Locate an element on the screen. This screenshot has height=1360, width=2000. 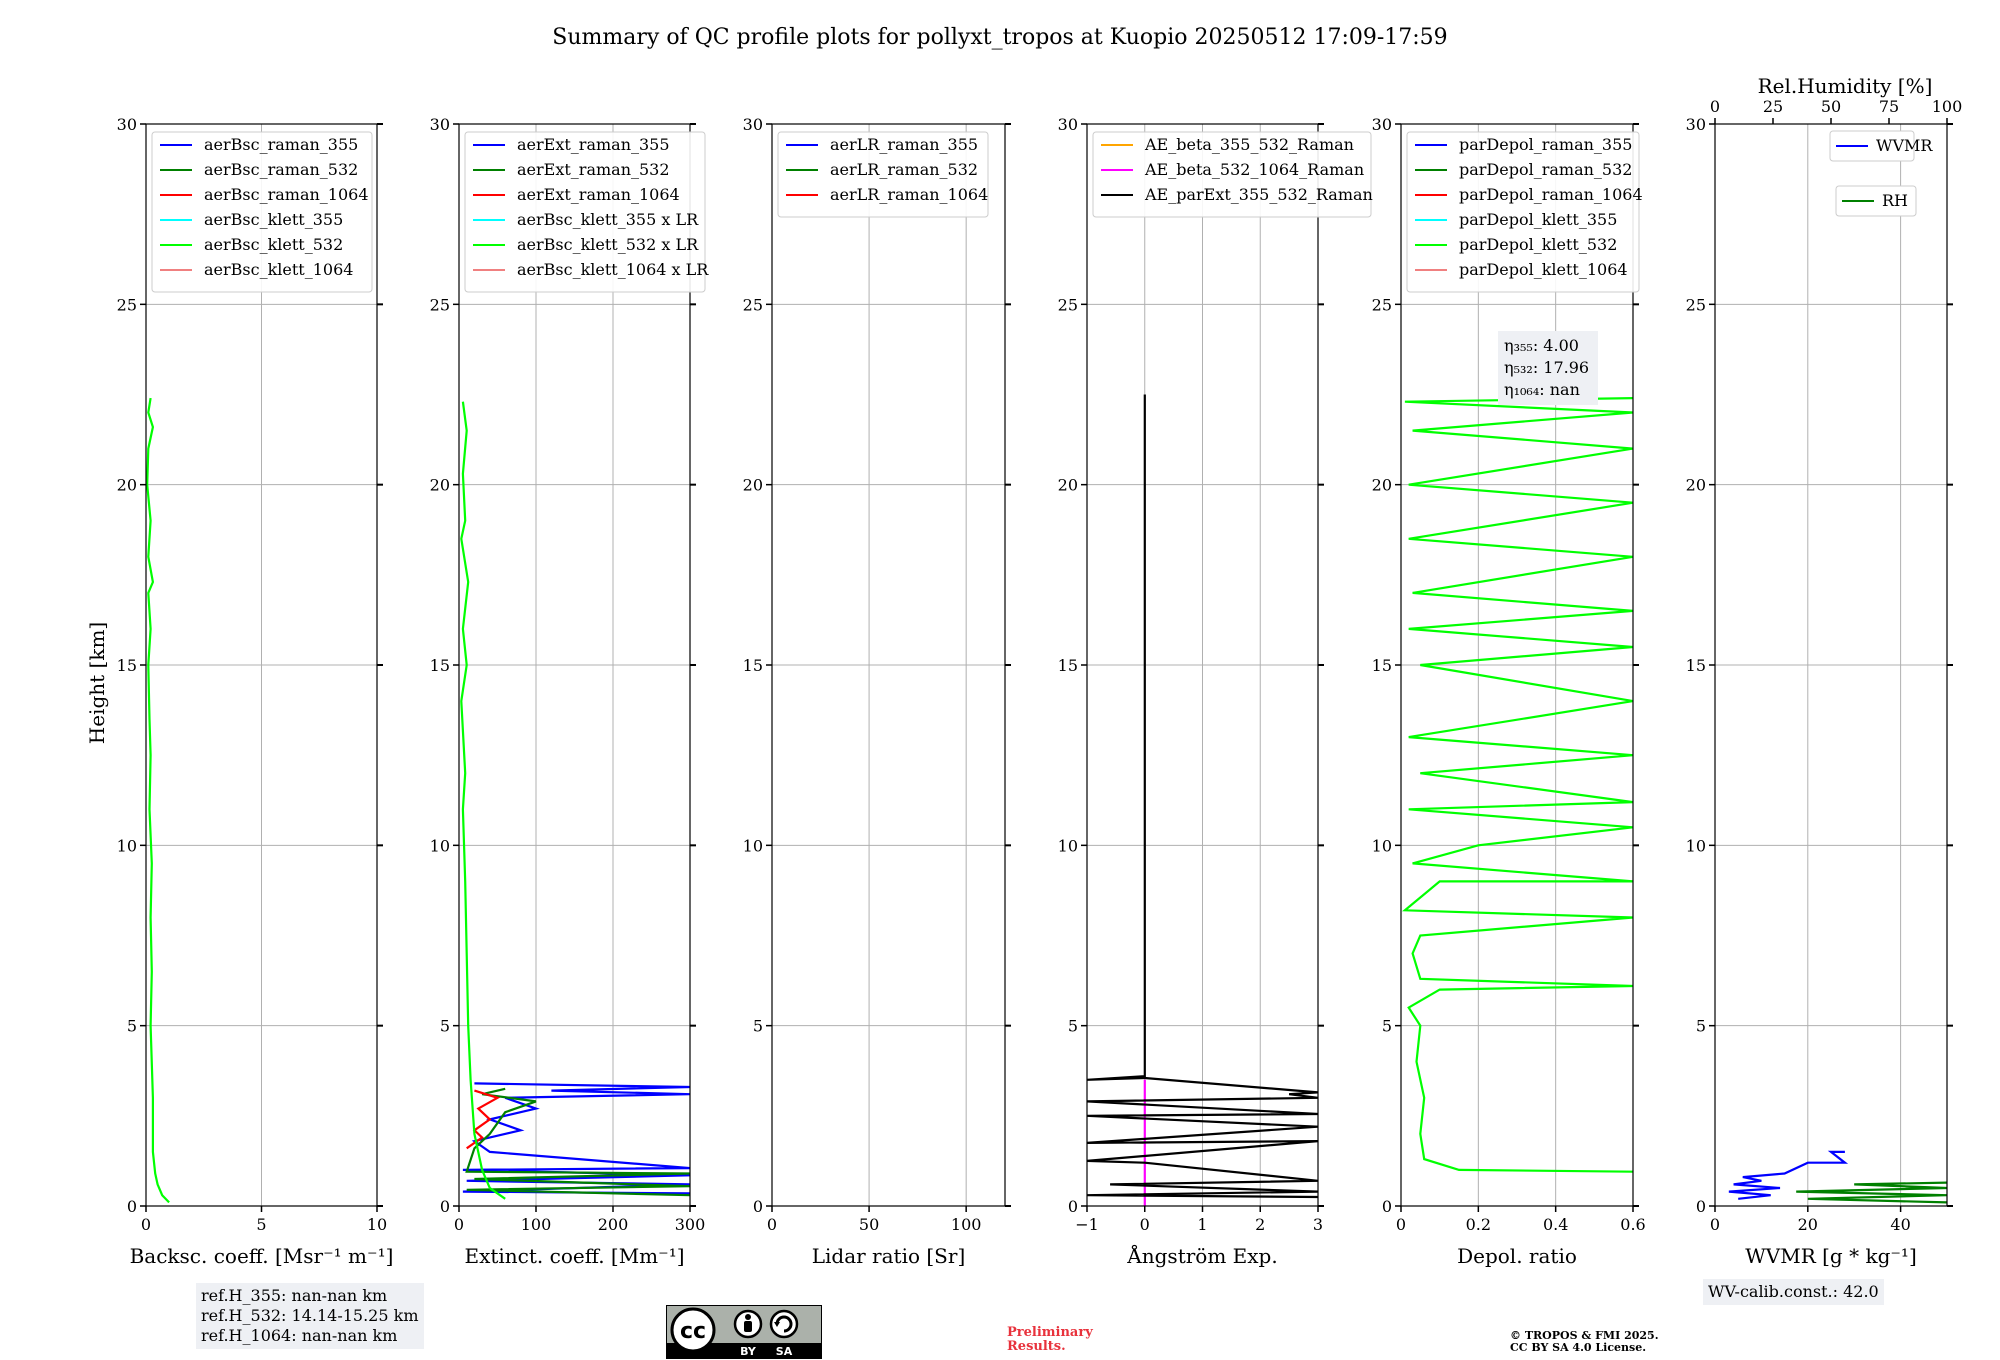
cc-by-sa-license-icon: cc BY SA is located at coordinates (744, 1332).